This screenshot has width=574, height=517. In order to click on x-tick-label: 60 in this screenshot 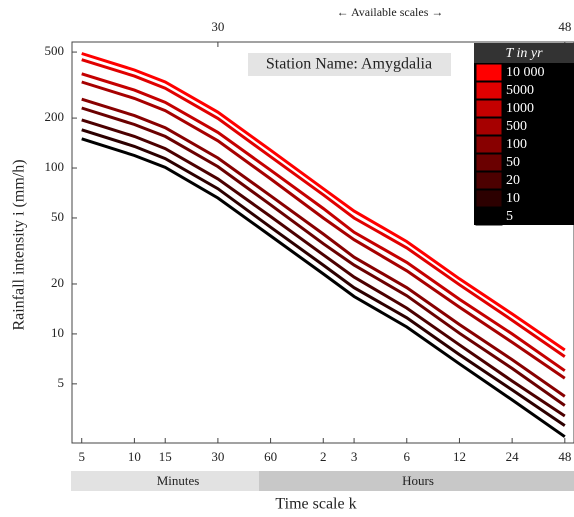, I will do `click(270, 456)`.